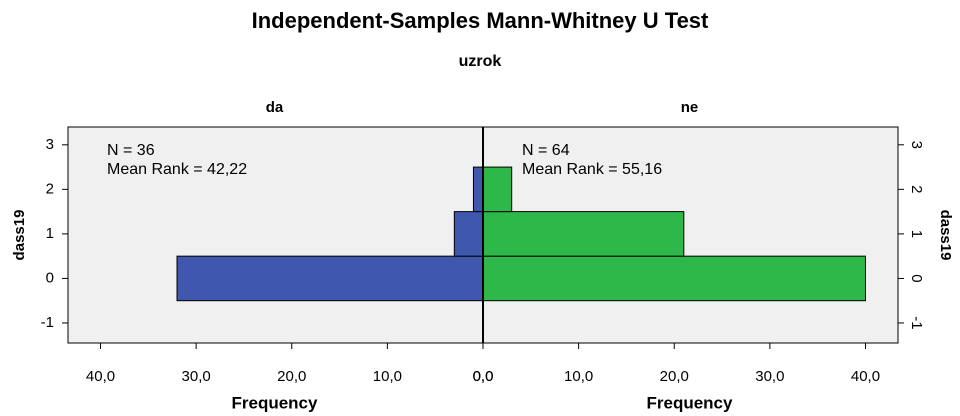 The image size is (960, 416). Describe the element at coordinates (131, 150) in the screenshot. I see `annotation: N = 36` at that location.